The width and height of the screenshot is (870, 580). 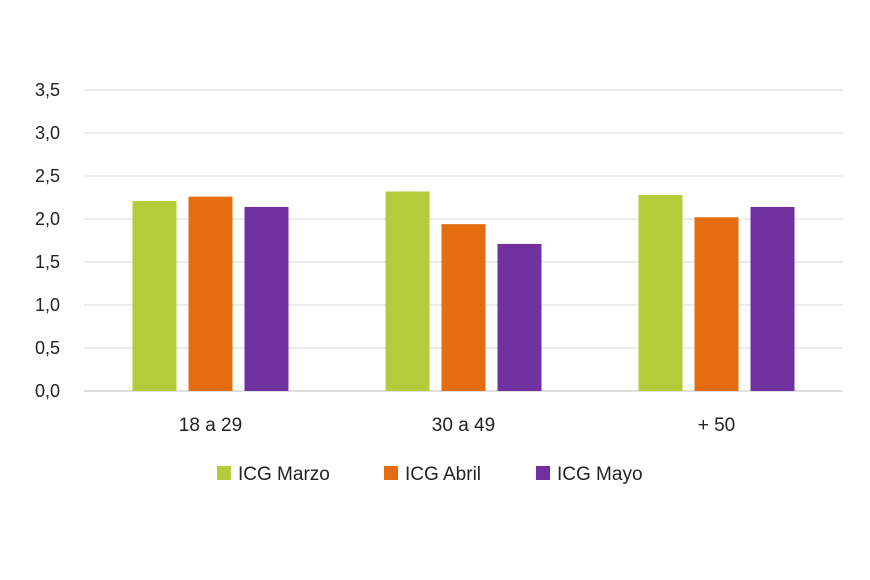 What do you see at coordinates (717, 425) in the screenshot?
I see `x-category-label: + 50` at bounding box center [717, 425].